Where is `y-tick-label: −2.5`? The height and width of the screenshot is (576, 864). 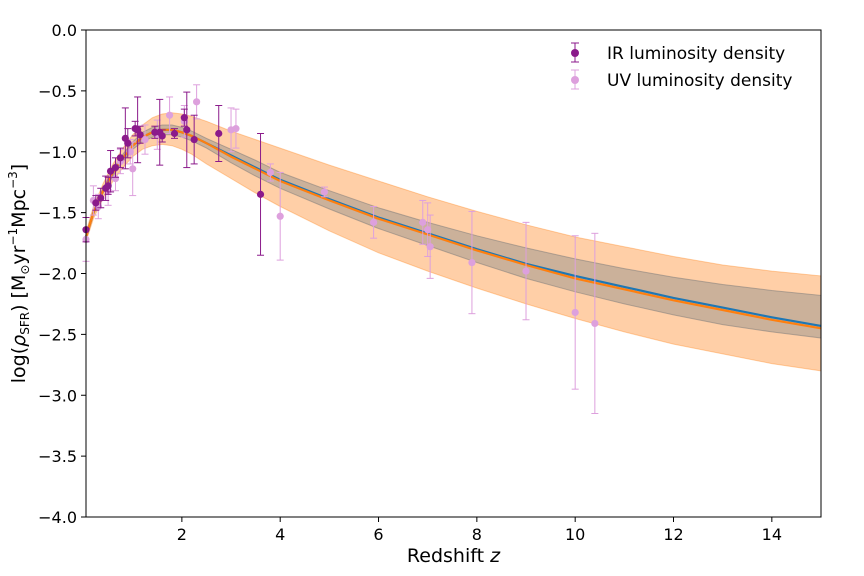
y-tick-label: −2.5 is located at coordinates (57, 334).